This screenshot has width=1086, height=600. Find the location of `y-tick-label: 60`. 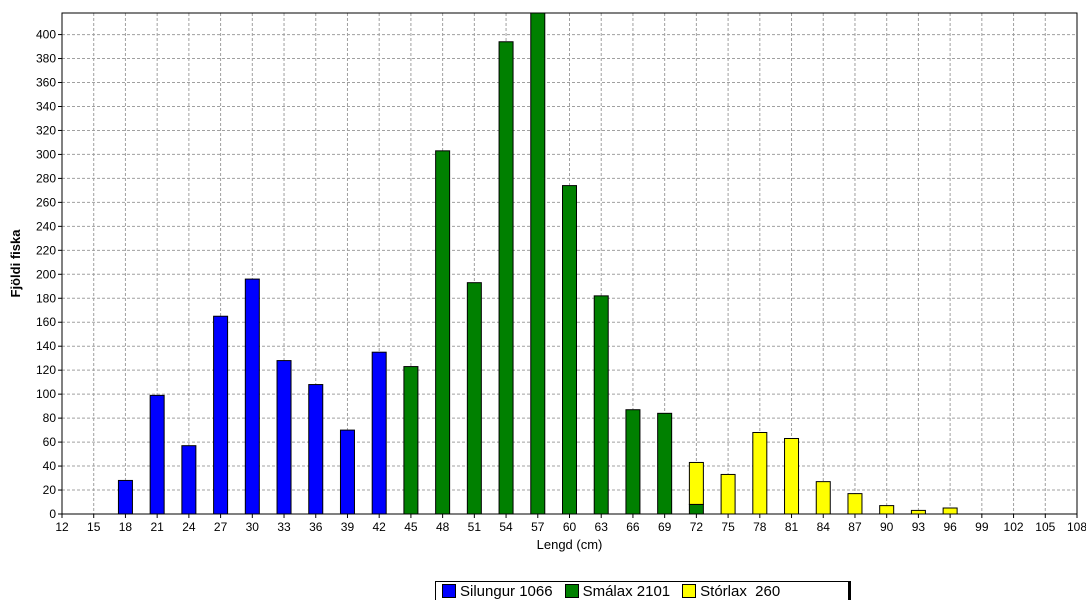

y-tick-label: 60 is located at coordinates (50, 442).